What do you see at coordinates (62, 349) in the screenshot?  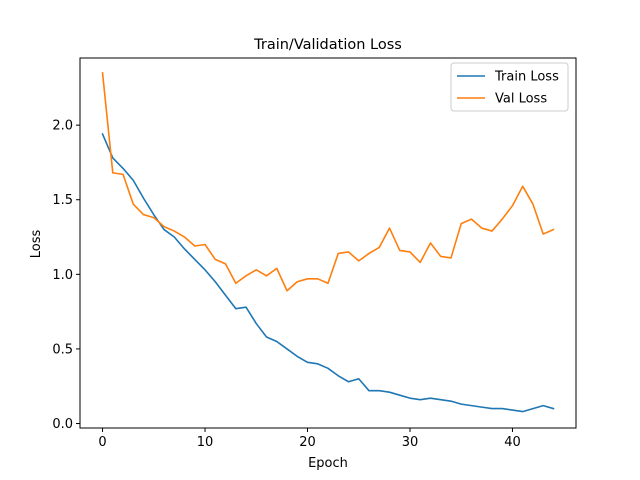 I see `y-tick-label: 0.5` at bounding box center [62, 349].